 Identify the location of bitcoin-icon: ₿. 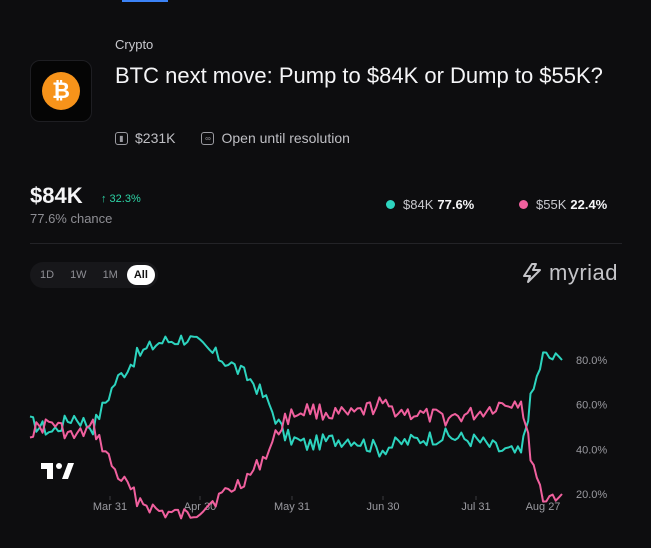
(61, 91).